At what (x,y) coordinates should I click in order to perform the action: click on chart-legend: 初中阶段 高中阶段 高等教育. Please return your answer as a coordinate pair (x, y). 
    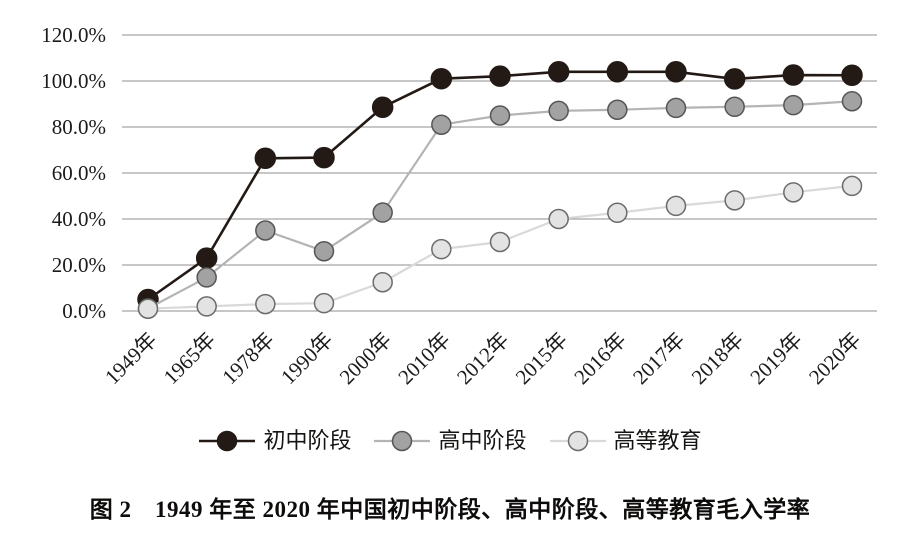
    Looking at the image, I should click on (450, 441).